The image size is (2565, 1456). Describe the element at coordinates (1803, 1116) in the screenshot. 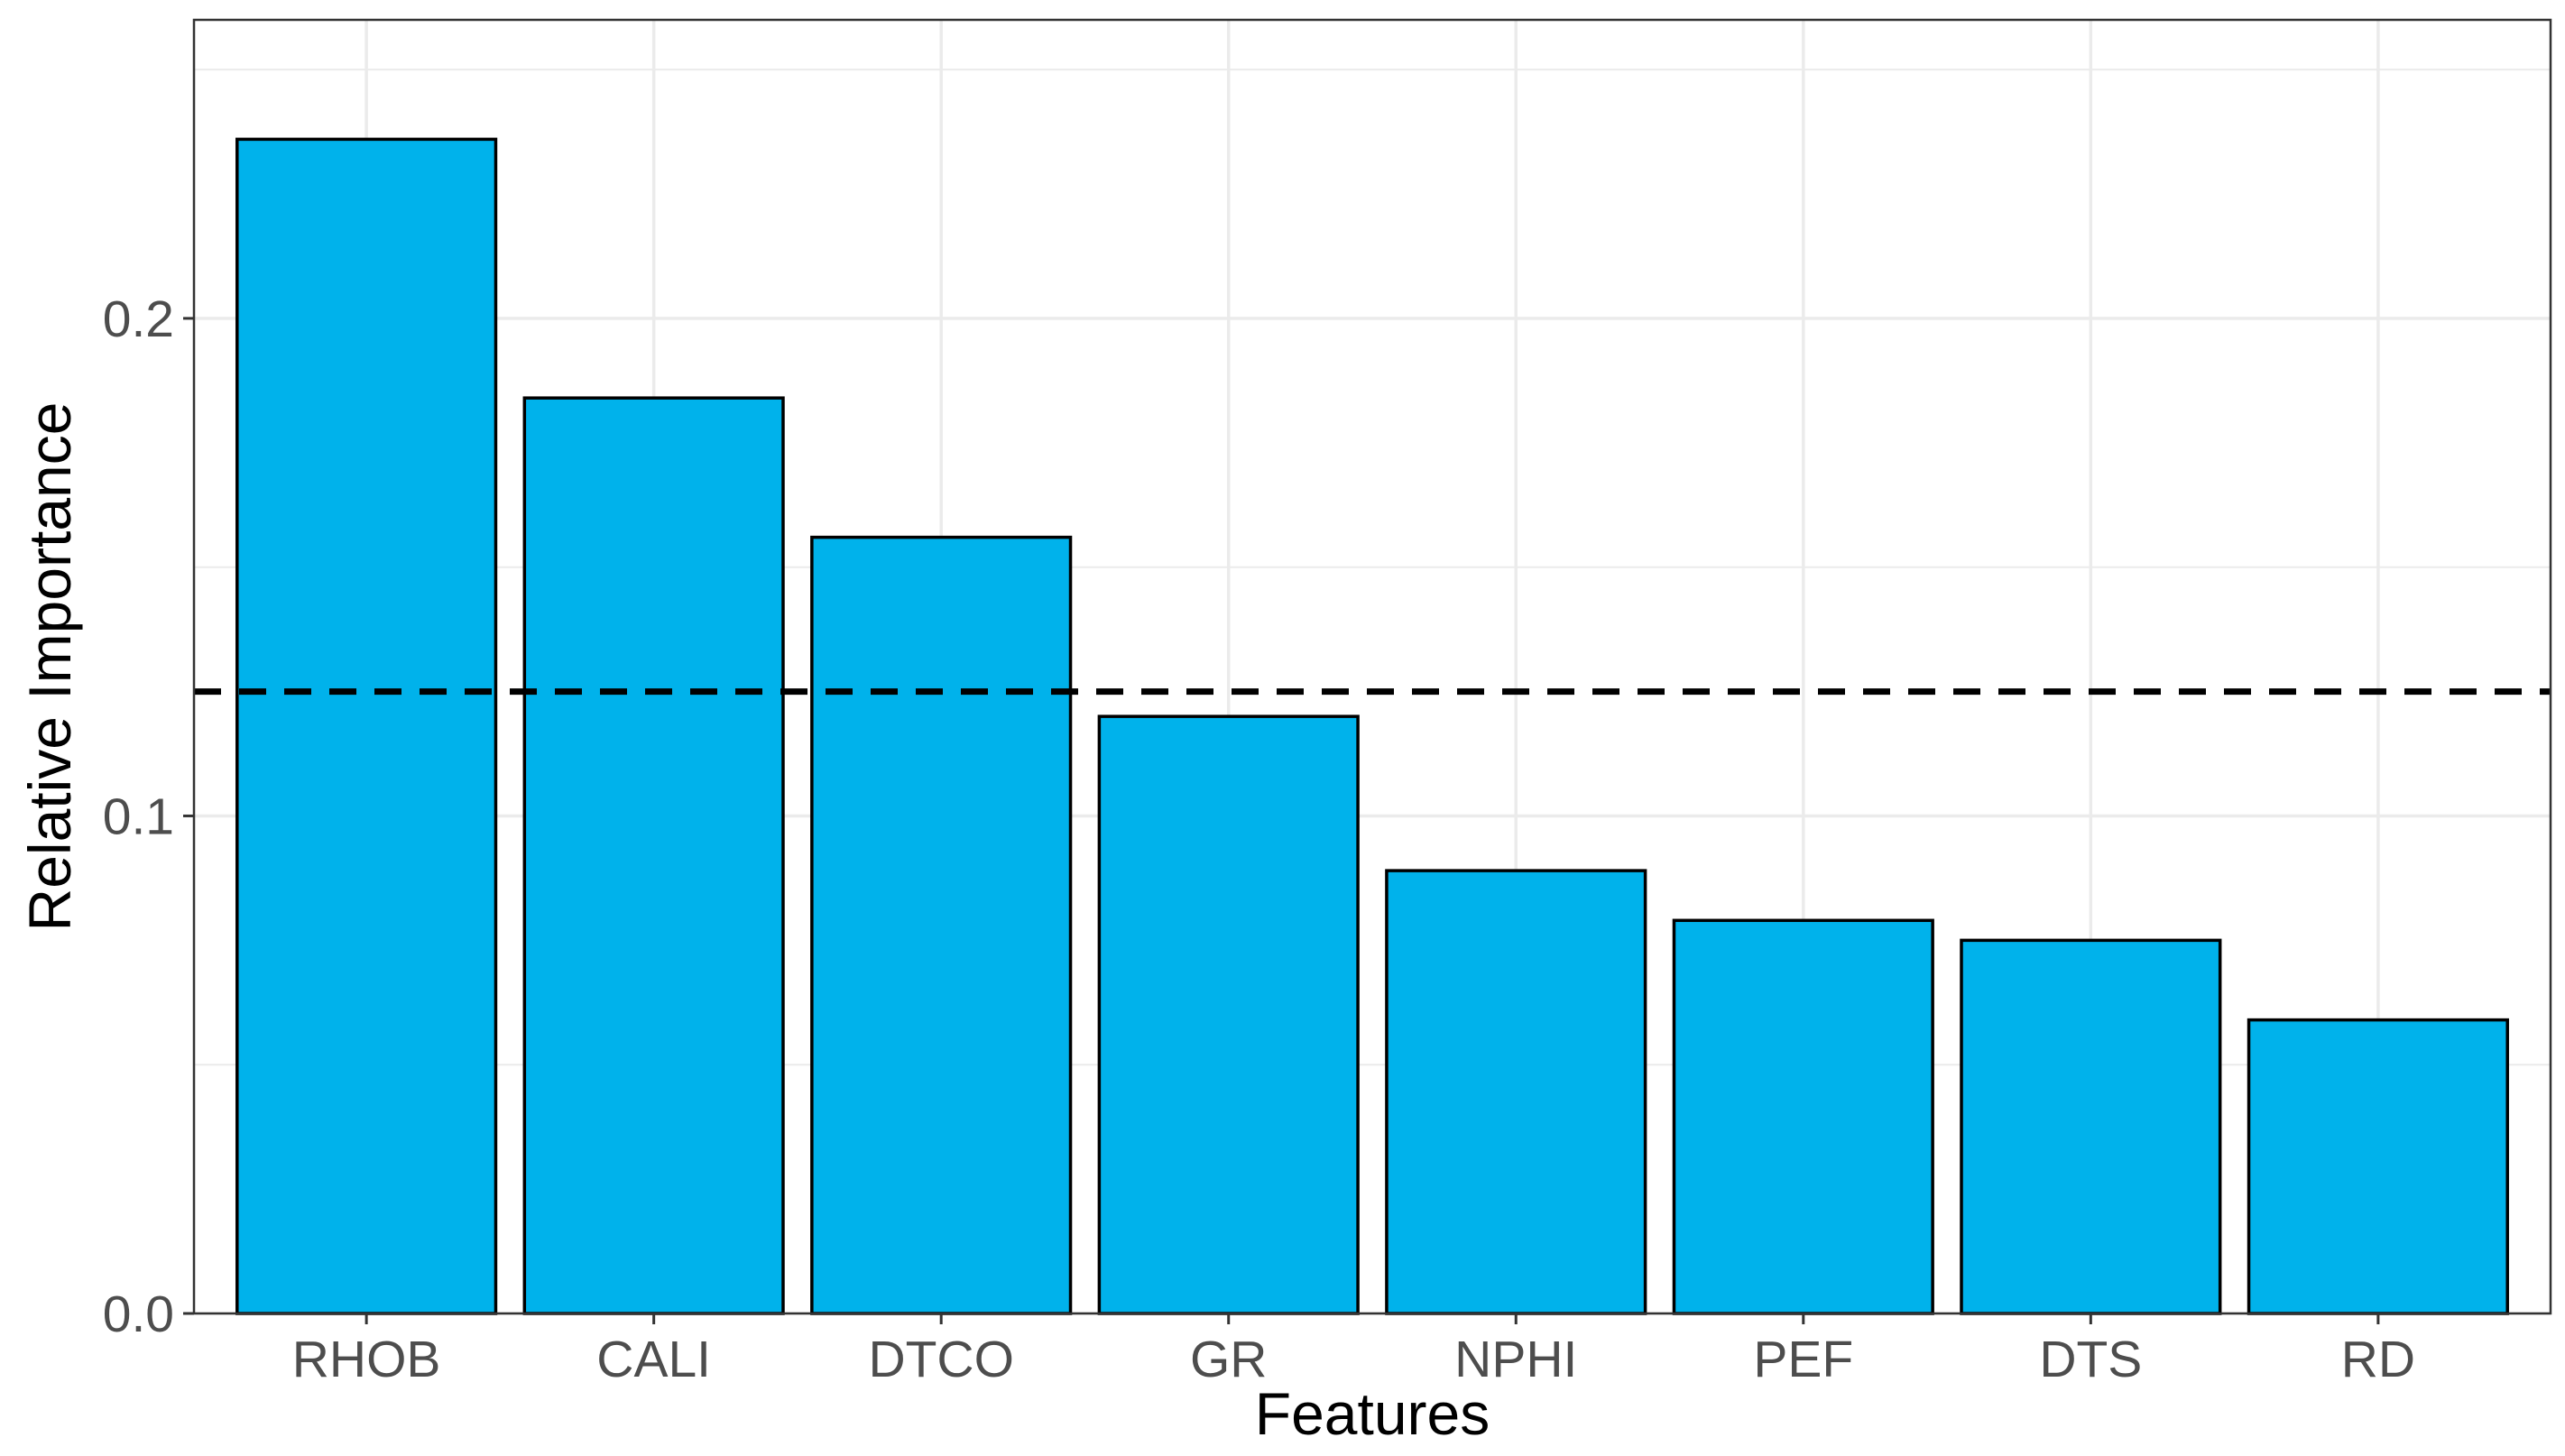

I see `bar-pef` at that location.